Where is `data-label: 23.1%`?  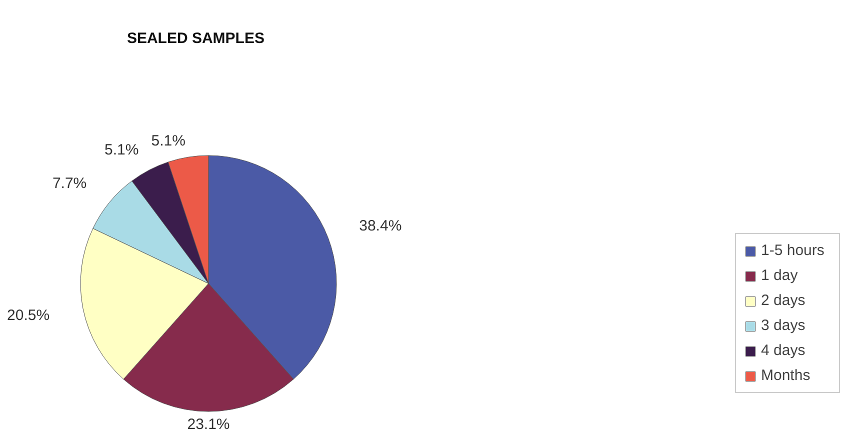 data-label: 23.1% is located at coordinates (208, 424).